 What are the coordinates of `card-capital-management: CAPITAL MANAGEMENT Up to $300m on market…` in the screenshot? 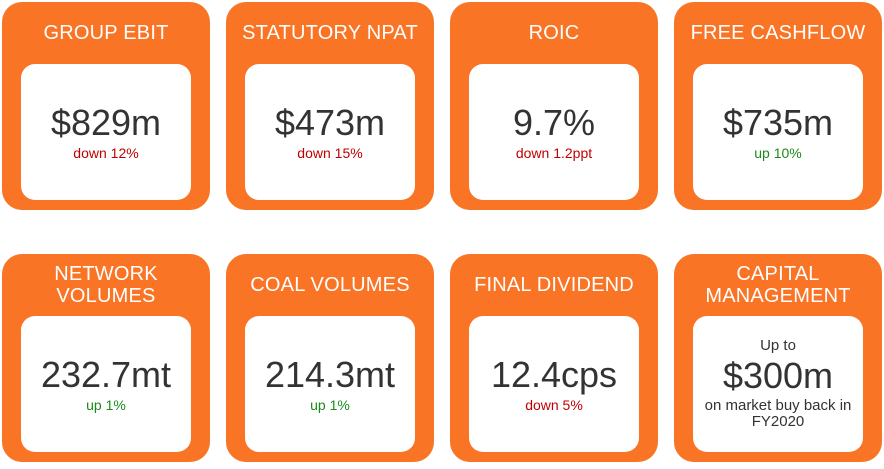 It's located at (778, 358).